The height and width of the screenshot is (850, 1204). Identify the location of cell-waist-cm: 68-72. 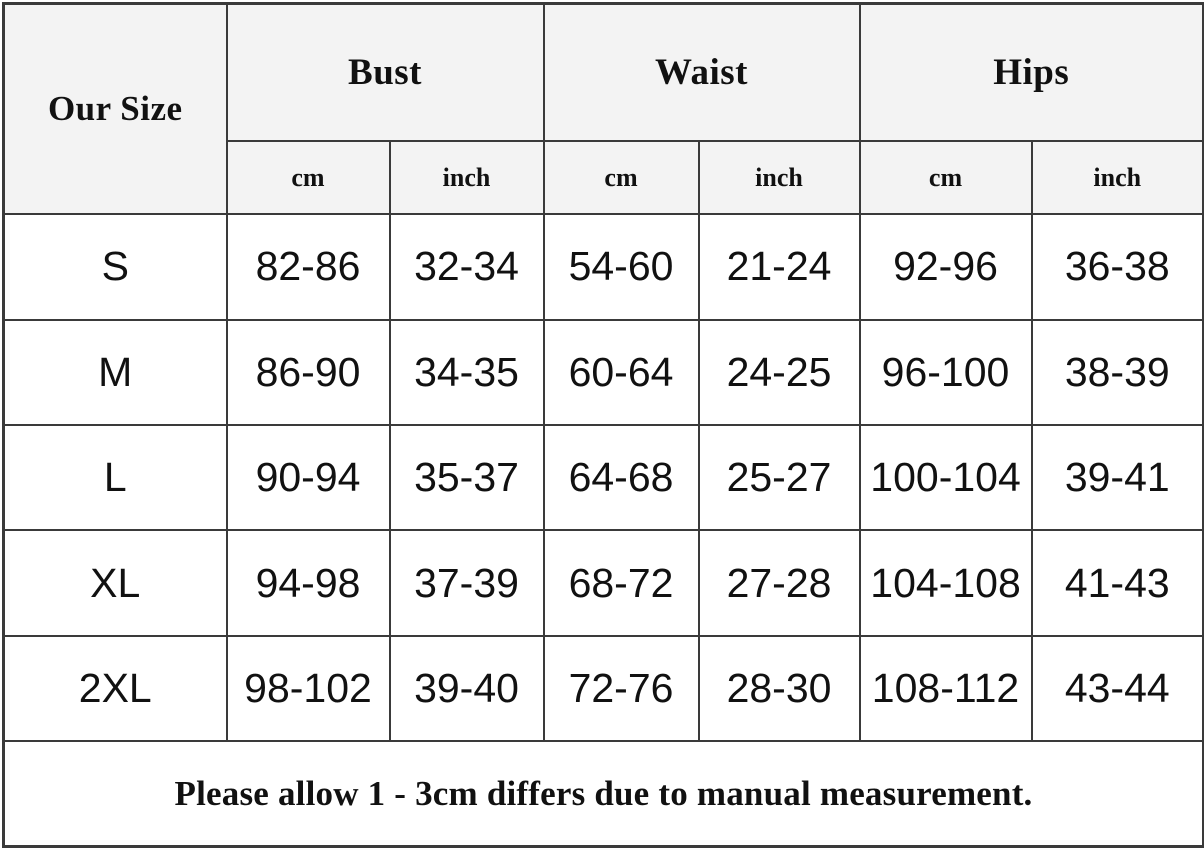
(621, 583).